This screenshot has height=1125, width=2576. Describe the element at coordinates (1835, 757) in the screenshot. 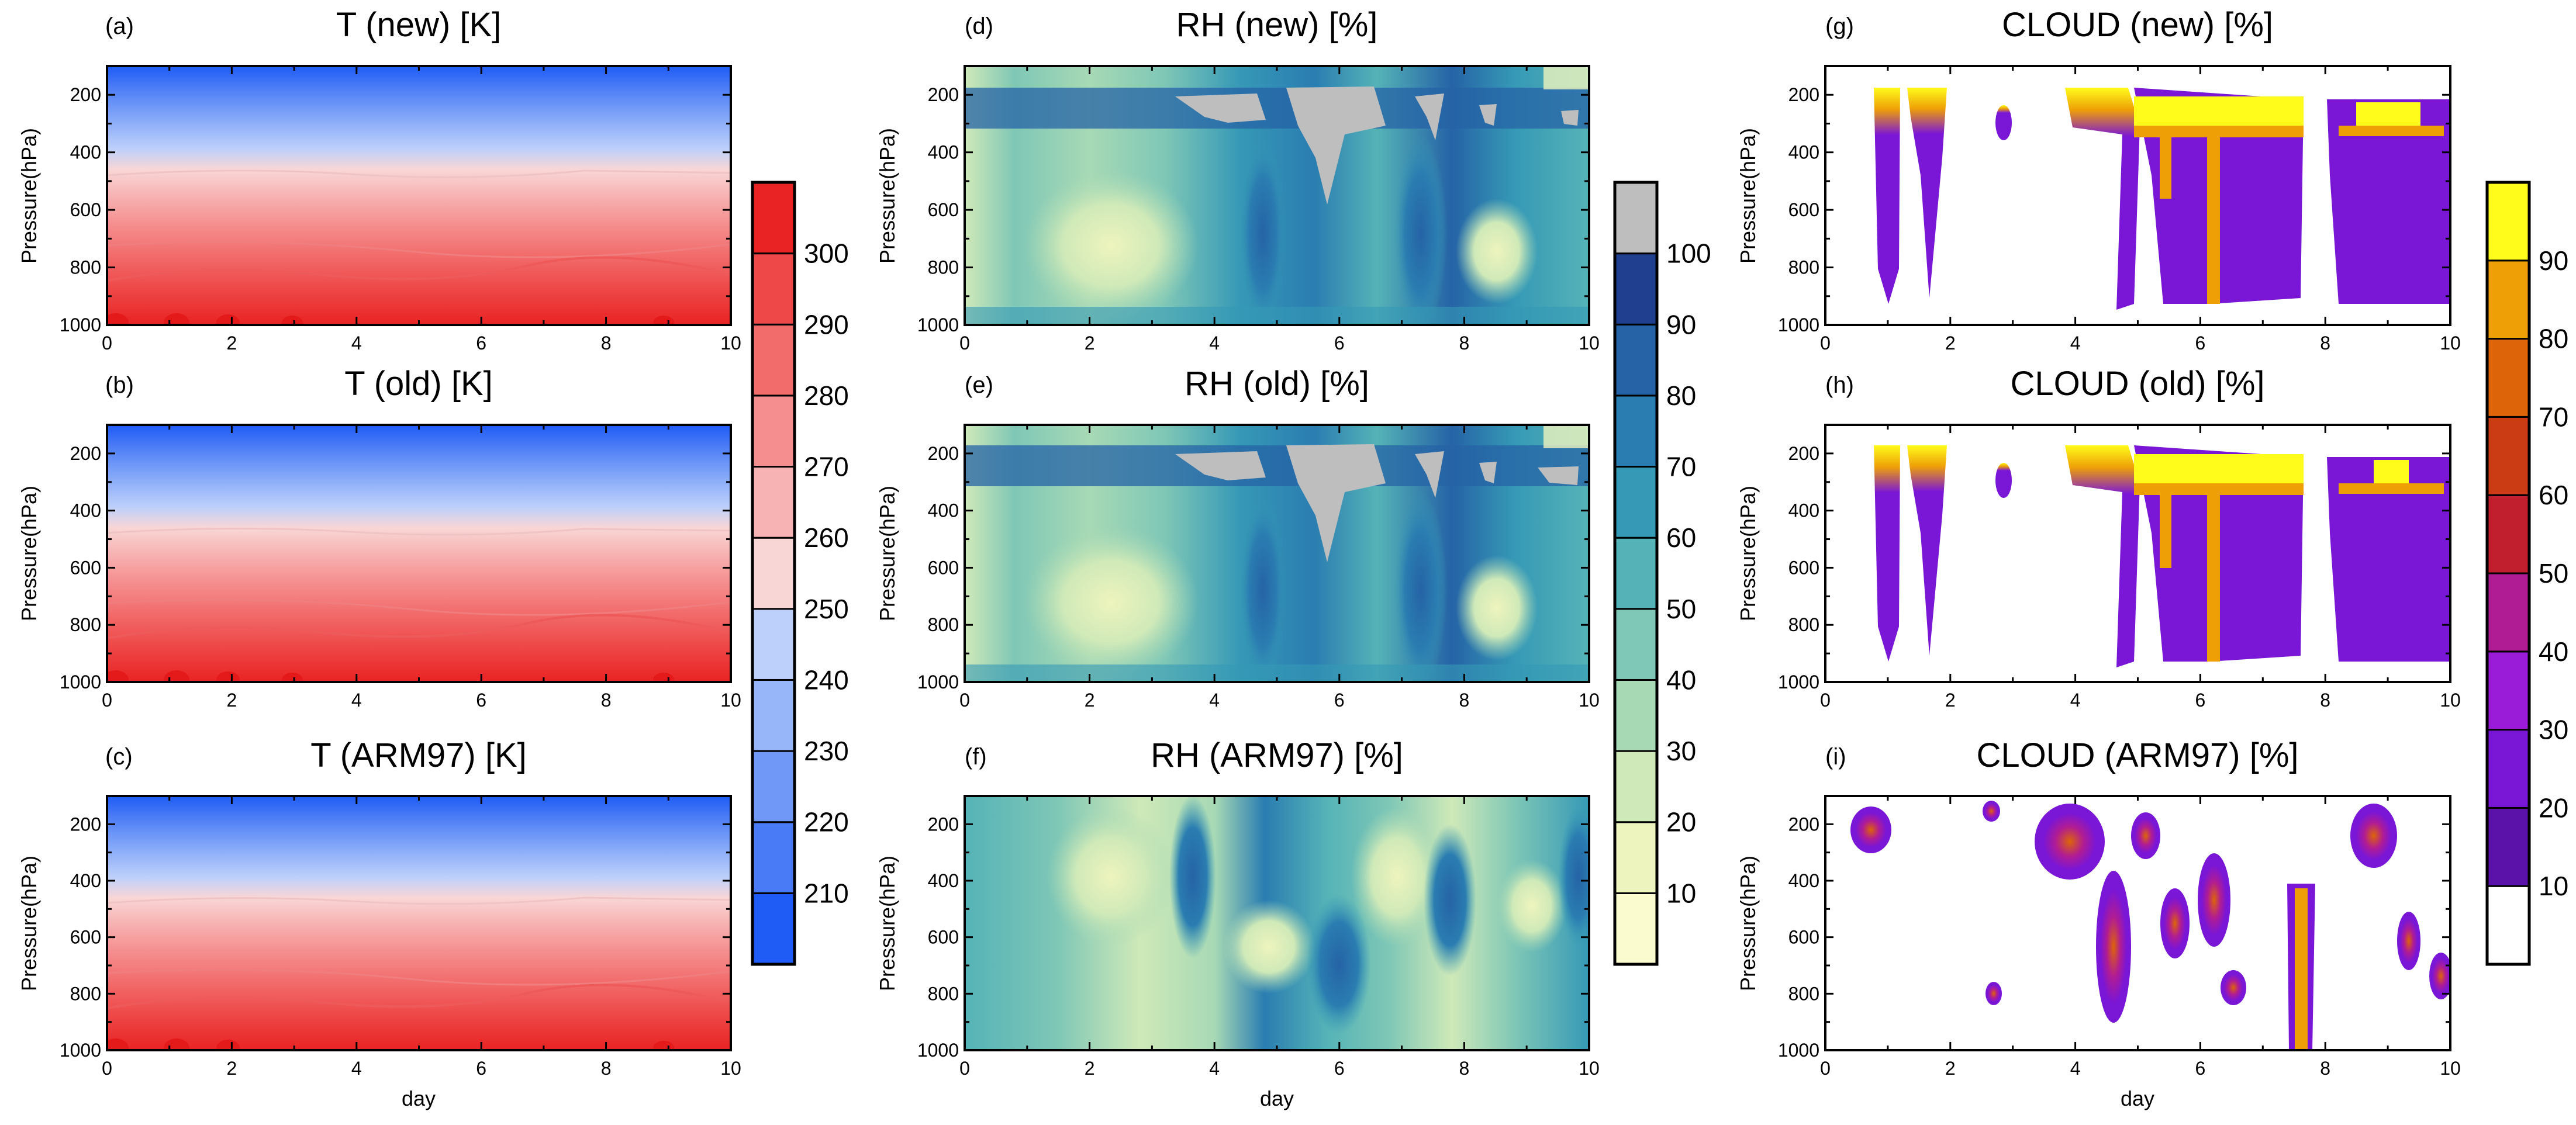

I see `panel-i-tag: (i)` at that location.